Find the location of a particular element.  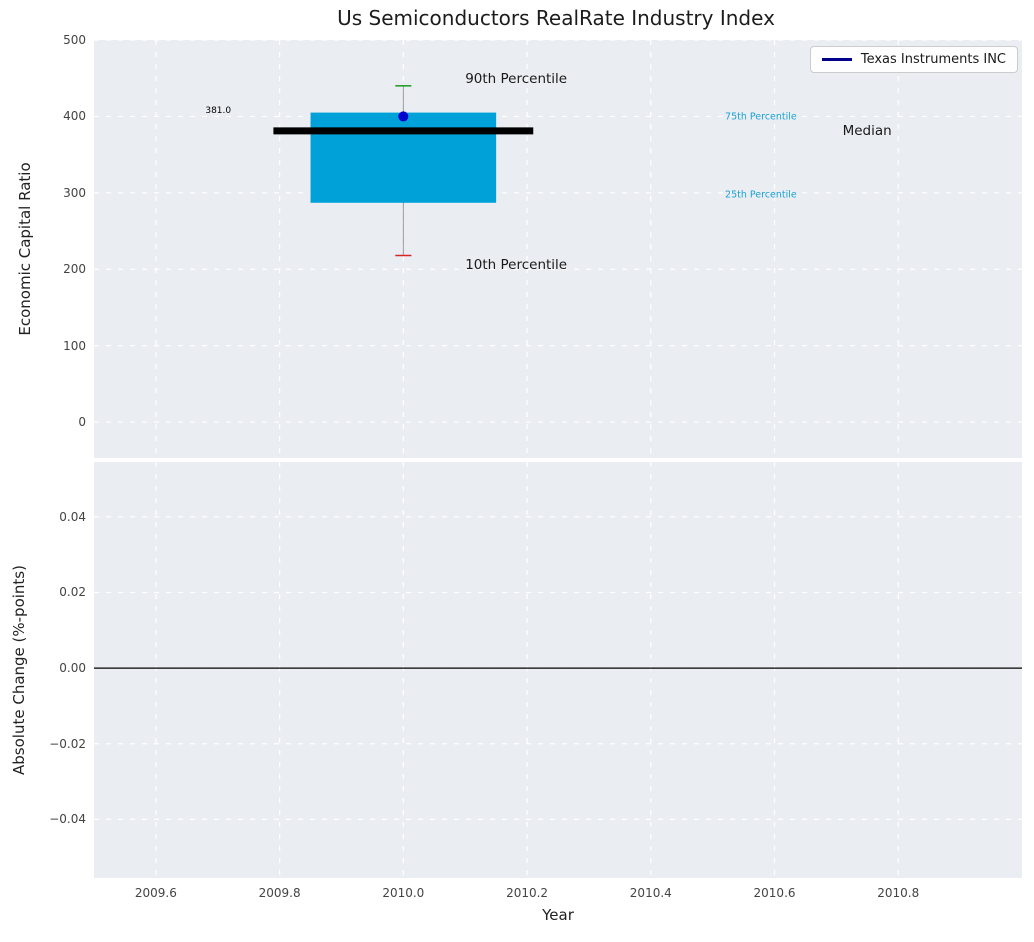

x-tick-label: 2009.6 is located at coordinates (155, 893).